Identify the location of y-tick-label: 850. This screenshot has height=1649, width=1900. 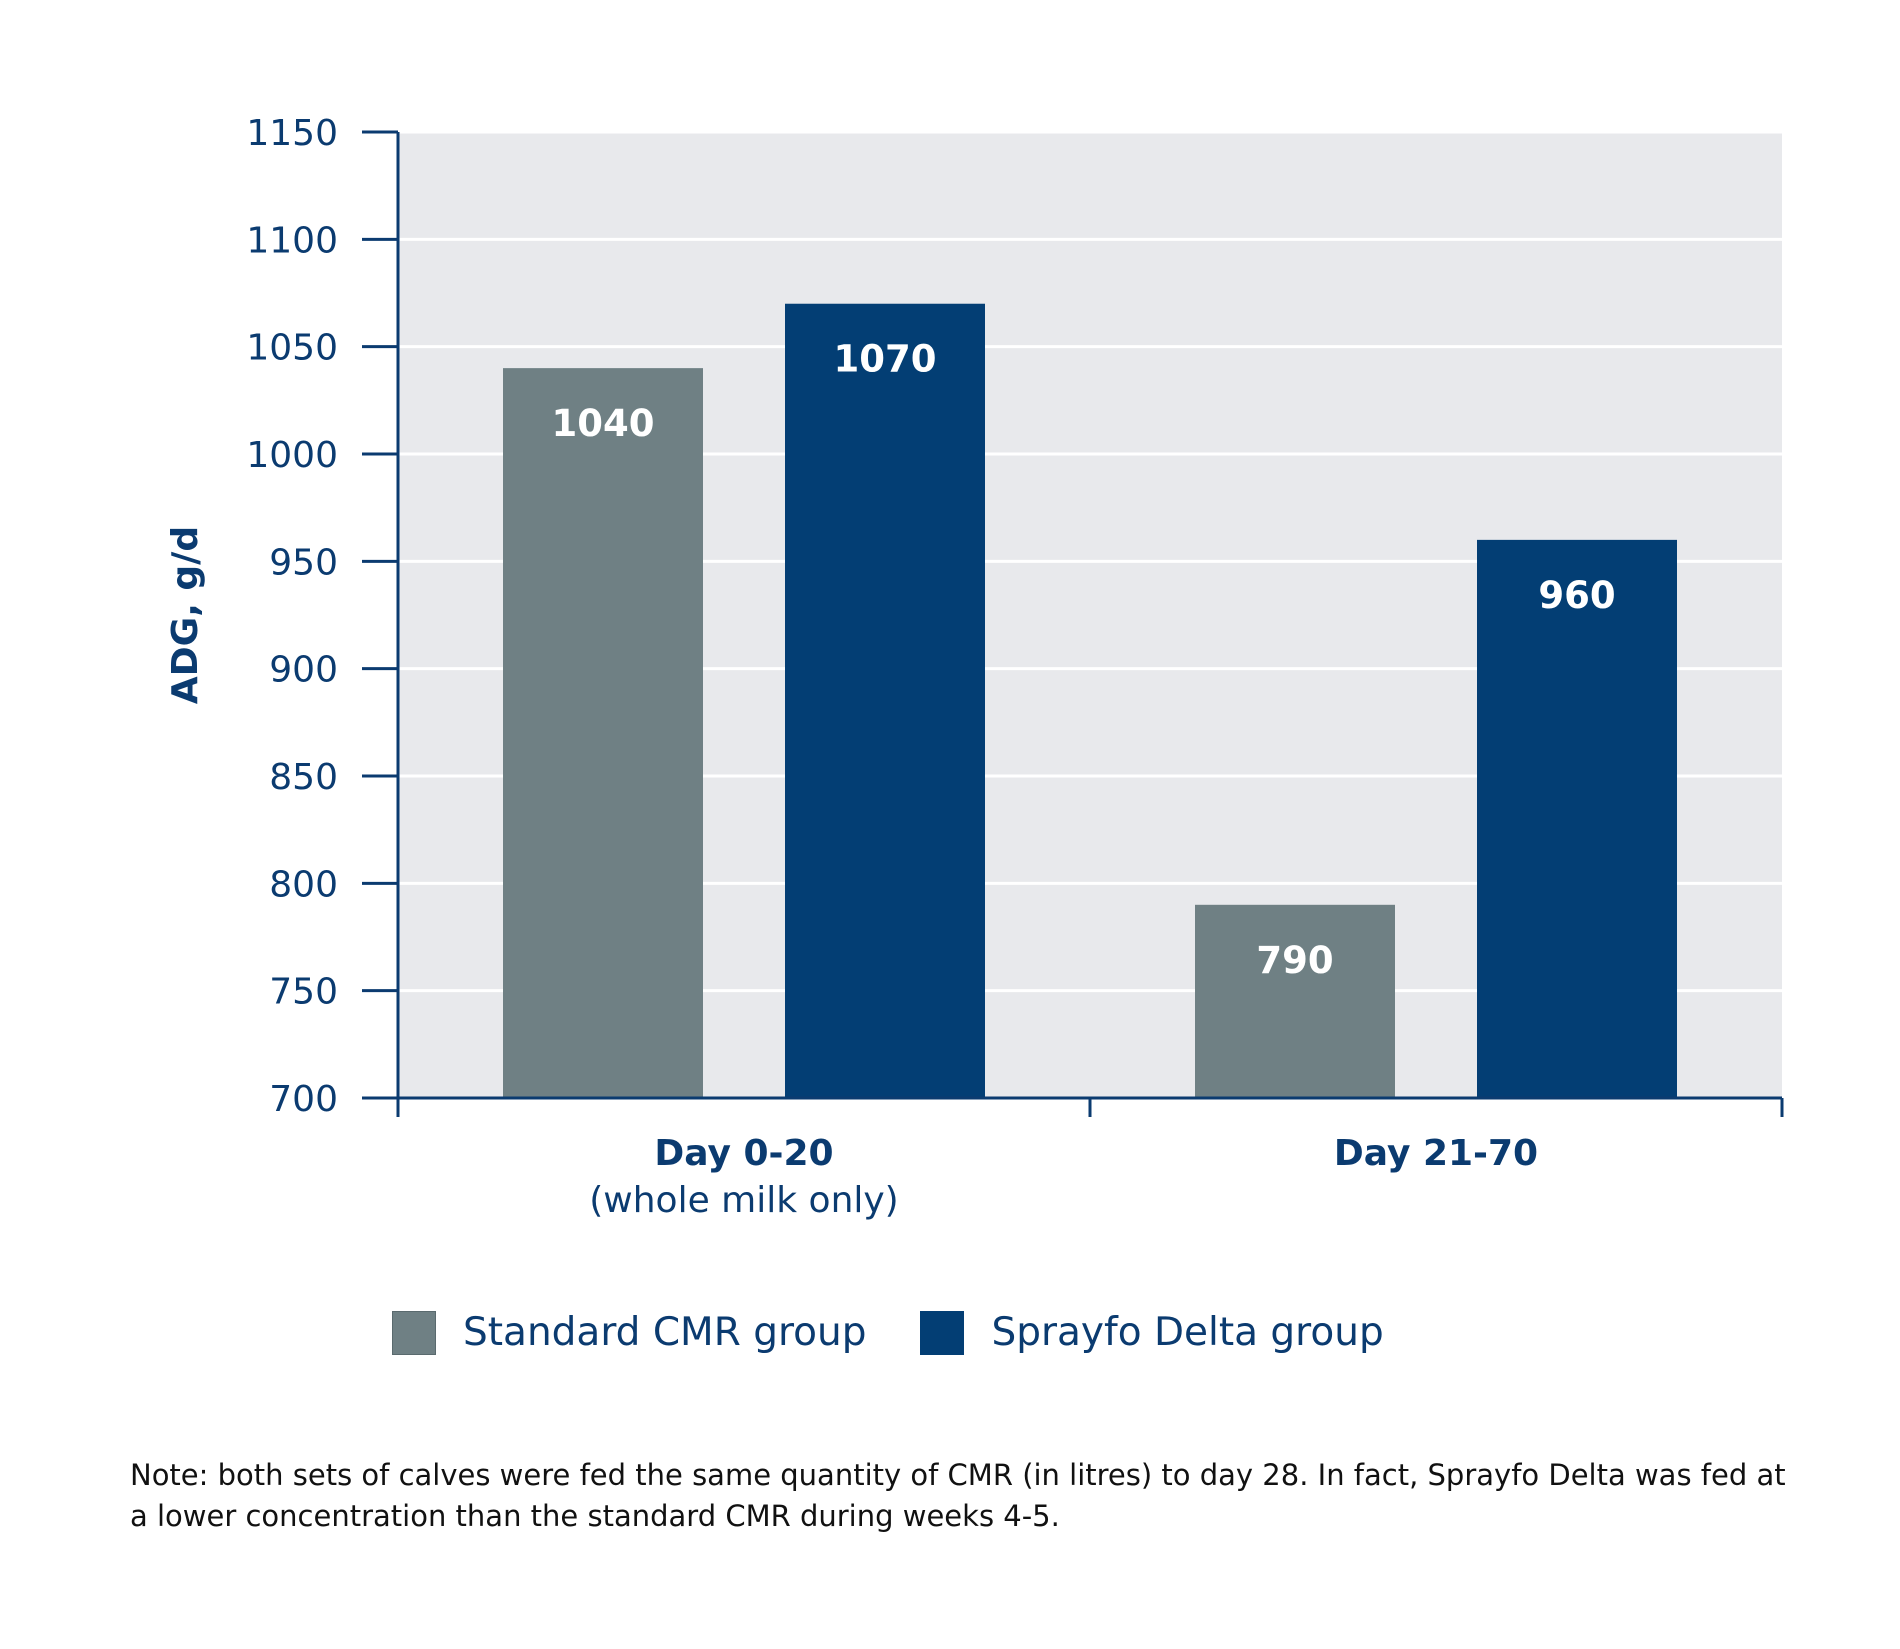
(303, 777).